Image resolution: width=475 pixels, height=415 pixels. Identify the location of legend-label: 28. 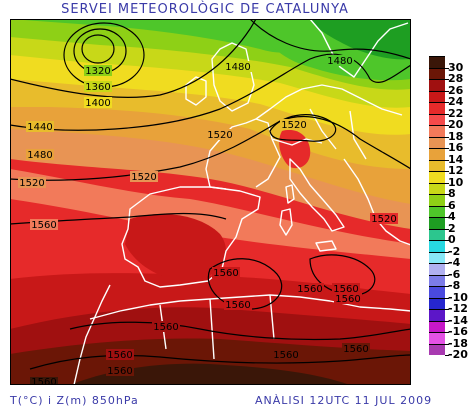
(456, 78).